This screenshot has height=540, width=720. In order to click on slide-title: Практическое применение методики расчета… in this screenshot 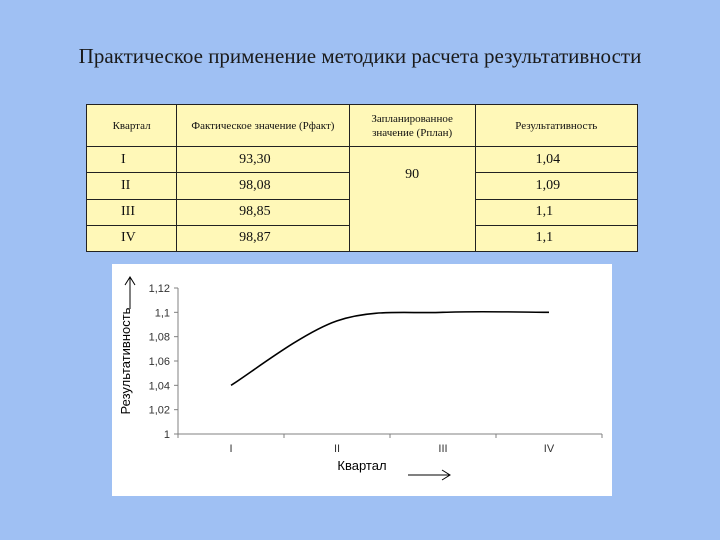, I will do `click(360, 56)`.